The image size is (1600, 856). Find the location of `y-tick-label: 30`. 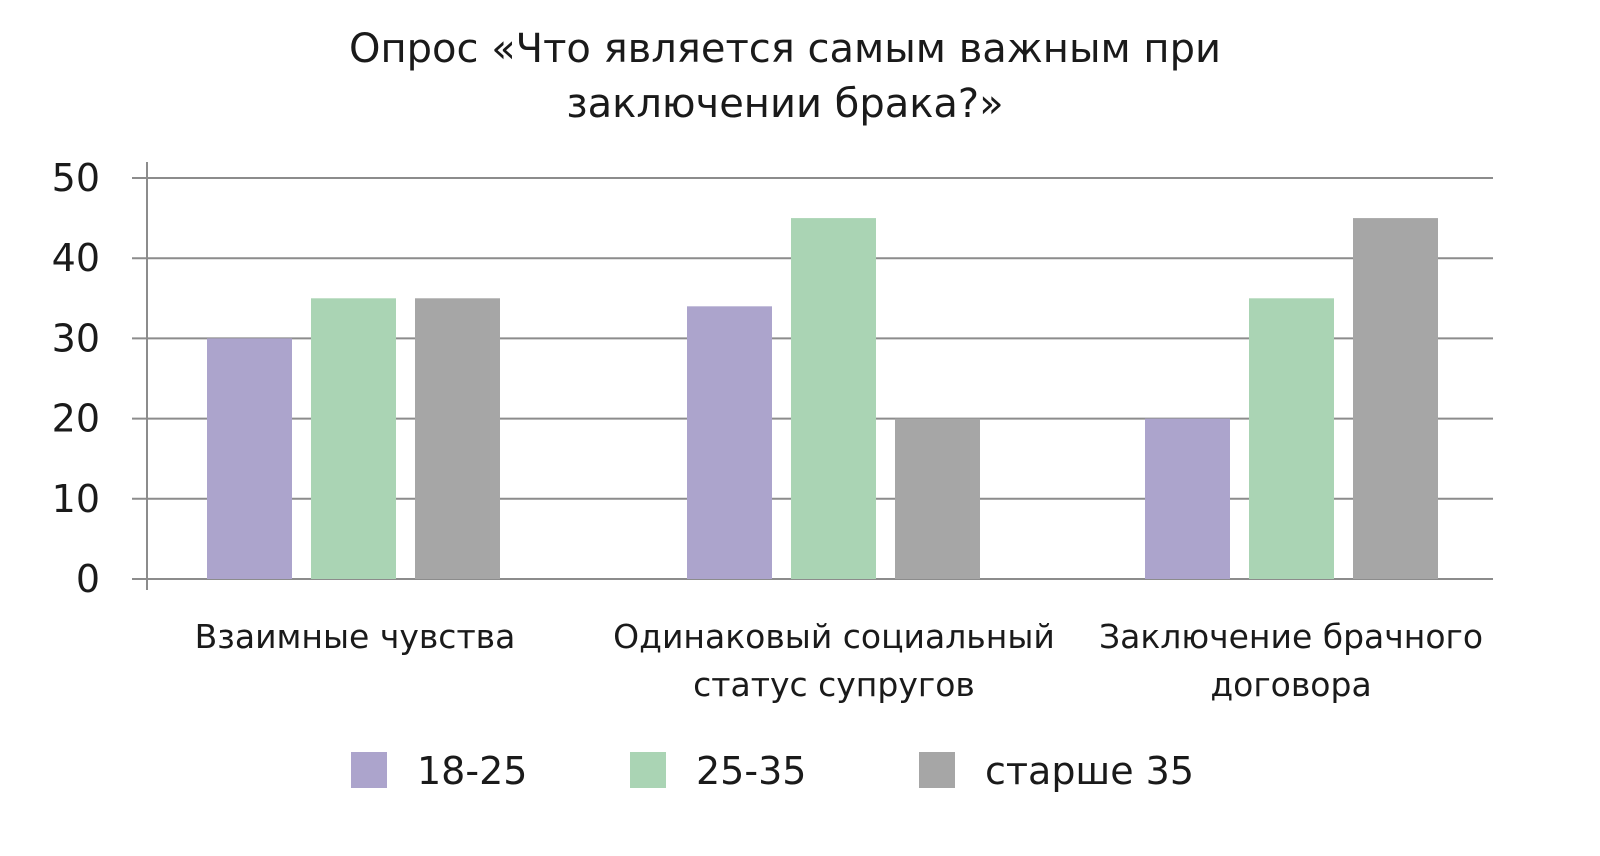

y-tick-label: 30 is located at coordinates (76, 338).